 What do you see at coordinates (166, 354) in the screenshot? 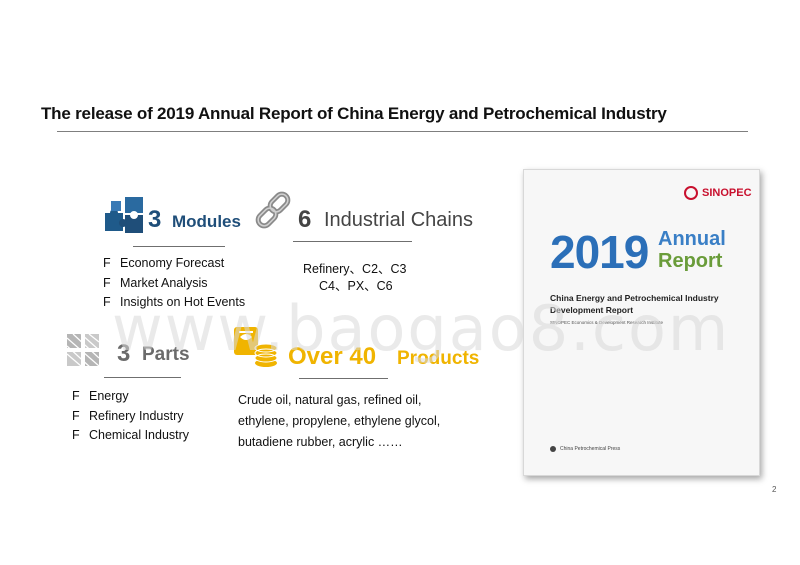
I see `parts-label: Parts` at bounding box center [166, 354].